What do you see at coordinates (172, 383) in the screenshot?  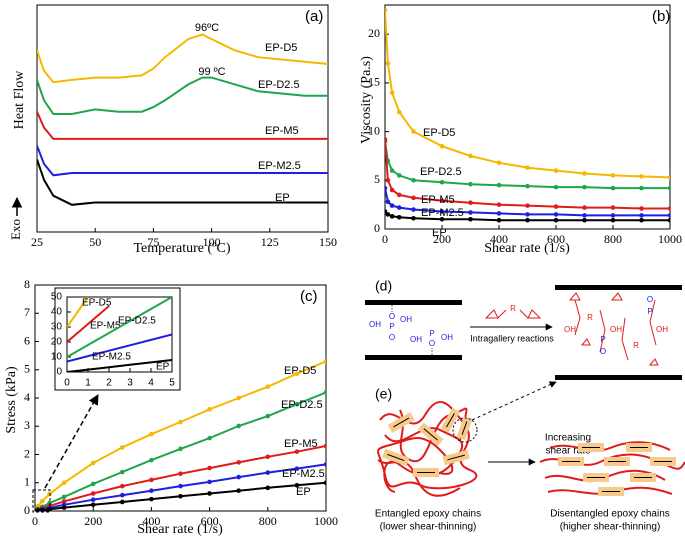 I see `x-tick-label: 5` at bounding box center [172, 383].